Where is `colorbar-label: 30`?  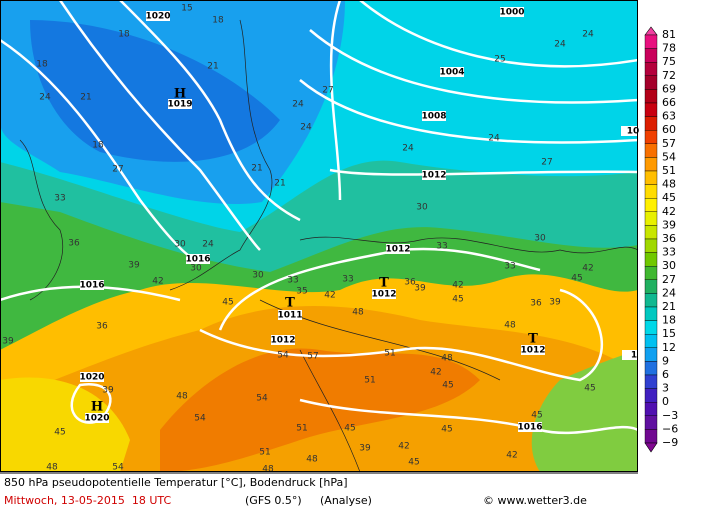
colorbar-label: 30 is located at coordinates (669, 265).